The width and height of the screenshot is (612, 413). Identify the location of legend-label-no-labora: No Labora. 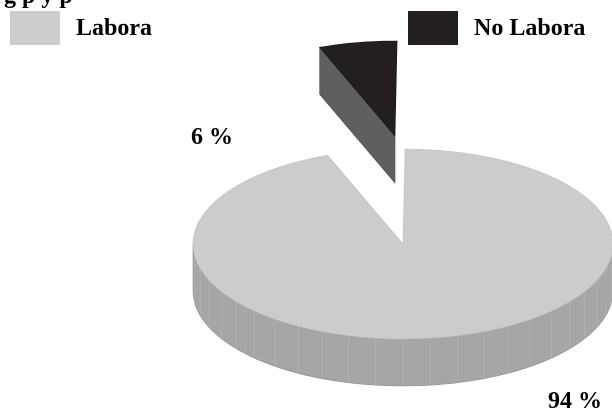
(530, 27).